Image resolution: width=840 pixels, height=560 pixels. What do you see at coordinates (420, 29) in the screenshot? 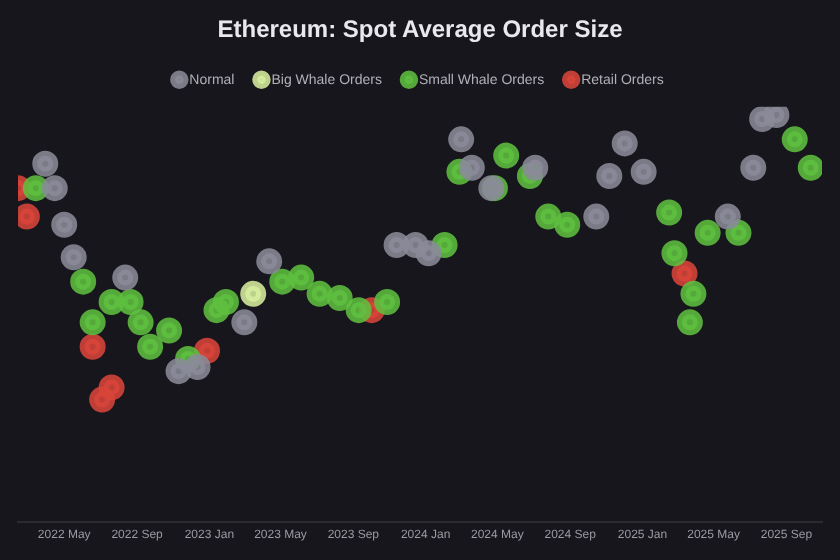
I see `chart-title: Ethereum: Spot Average Order Size` at bounding box center [420, 29].